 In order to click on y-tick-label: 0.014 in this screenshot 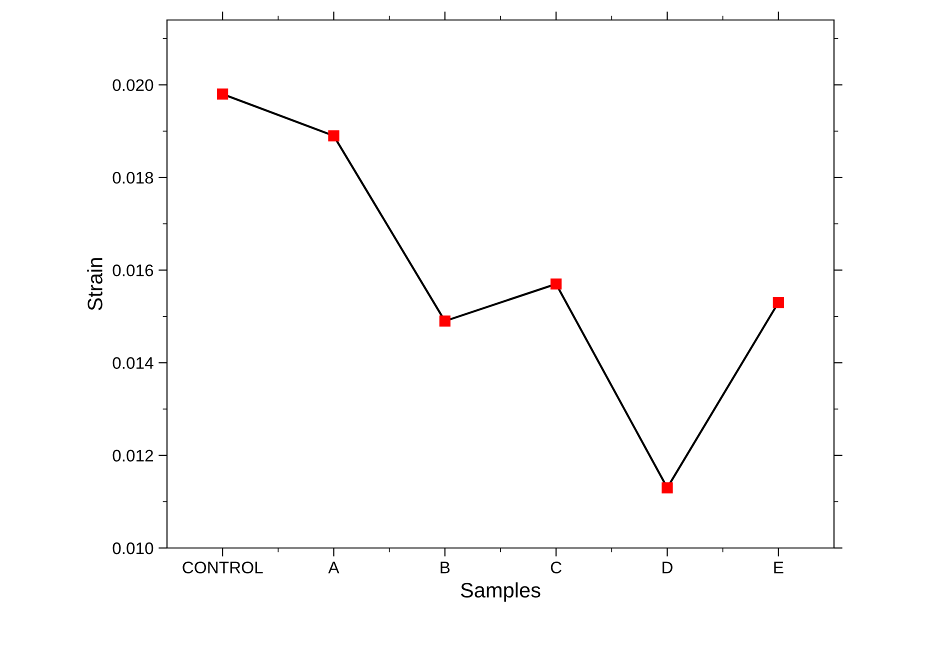, I will do `click(133, 363)`.